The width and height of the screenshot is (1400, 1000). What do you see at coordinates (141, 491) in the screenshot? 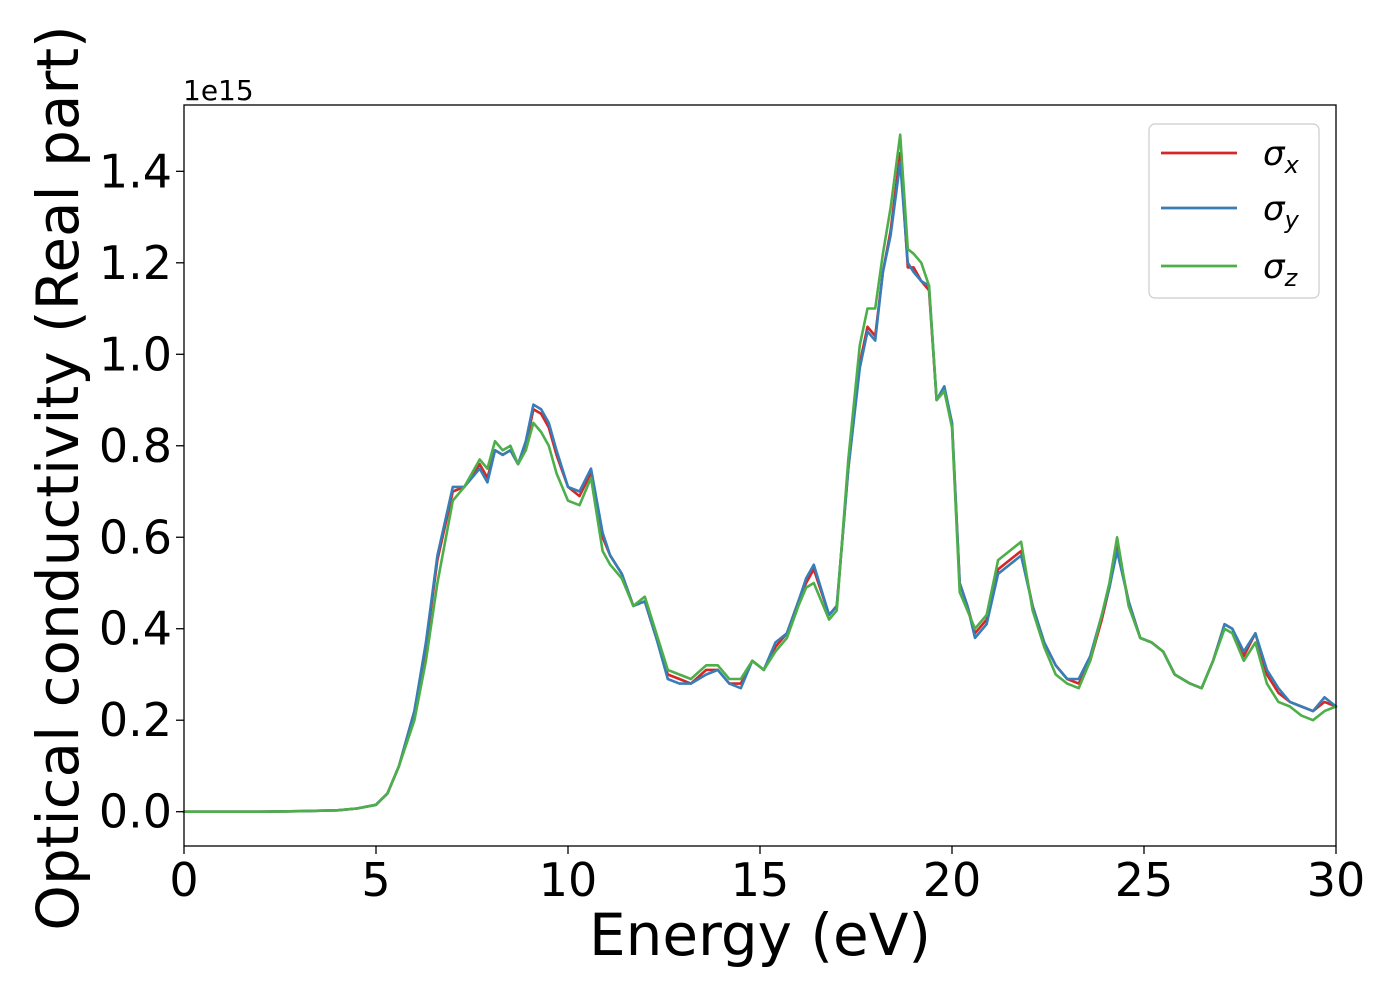
I see `y-axis: 0.0 0.2 0.4 0.6 0.8 1.0 1.2 1.4` at bounding box center [141, 491].